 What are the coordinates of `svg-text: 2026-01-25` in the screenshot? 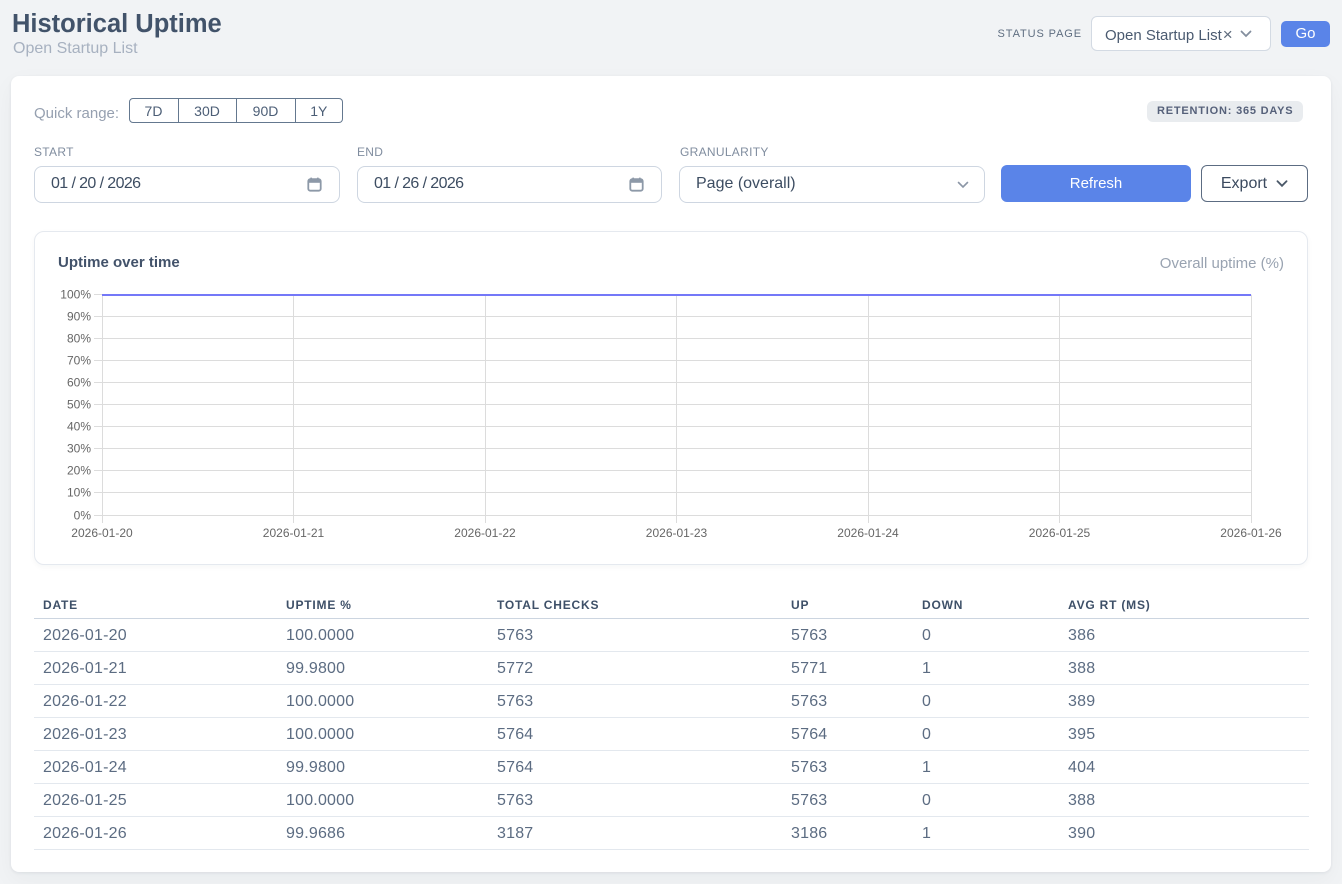 It's located at (1060, 533).